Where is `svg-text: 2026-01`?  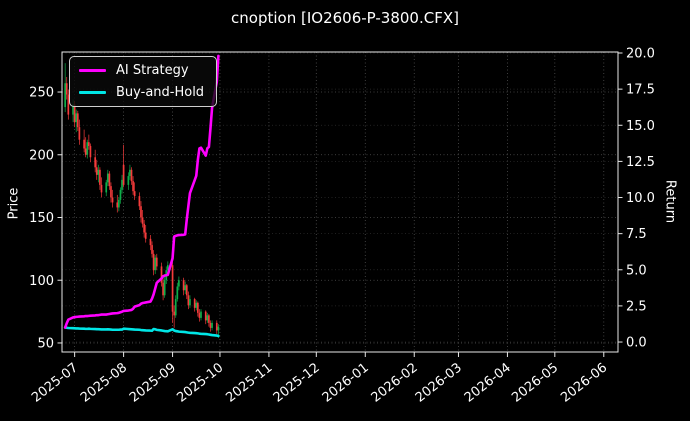 svg-text: 2026-01 is located at coordinates (346, 382).